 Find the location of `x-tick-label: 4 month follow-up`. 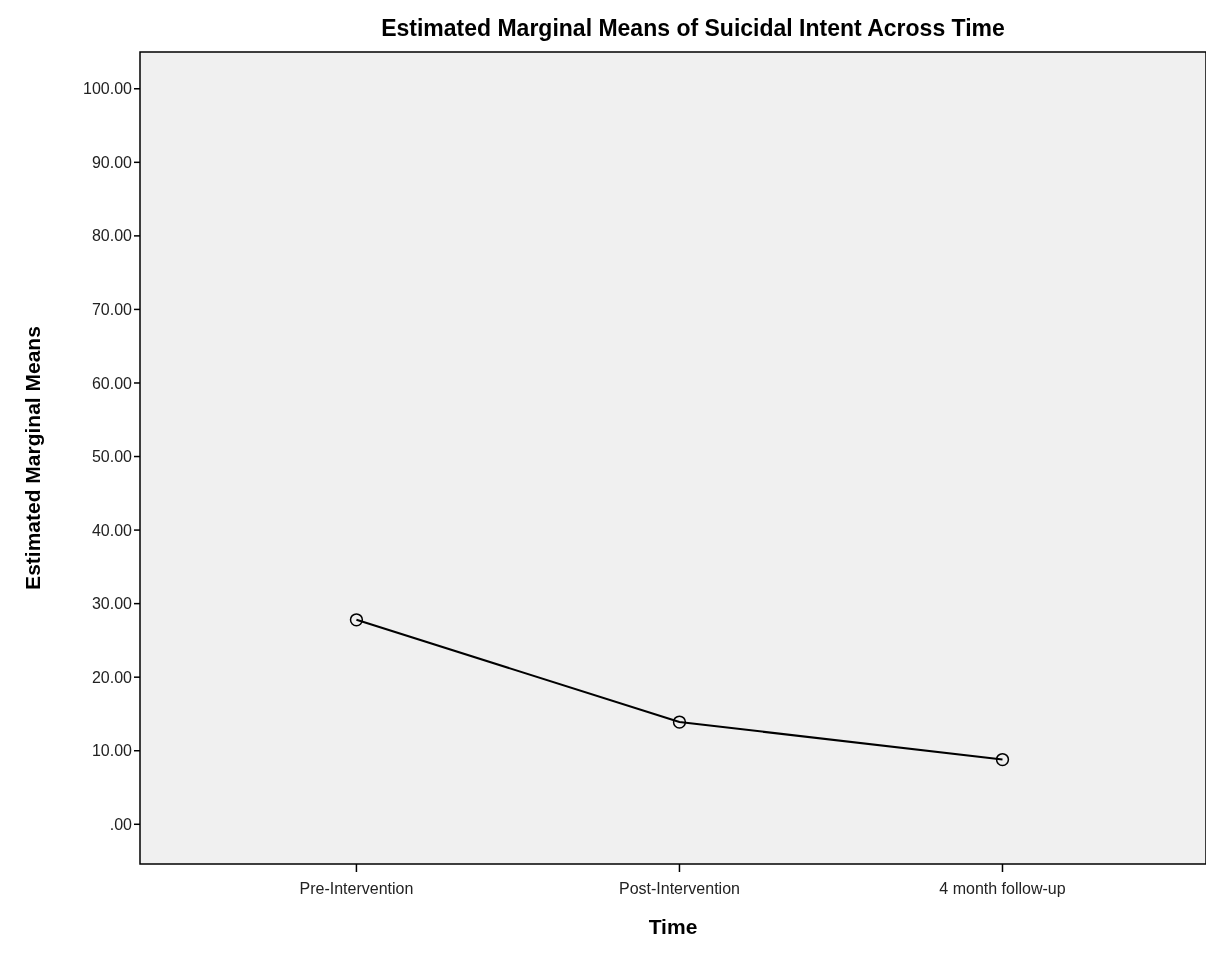

x-tick-label: 4 month follow-up is located at coordinates (1002, 888).